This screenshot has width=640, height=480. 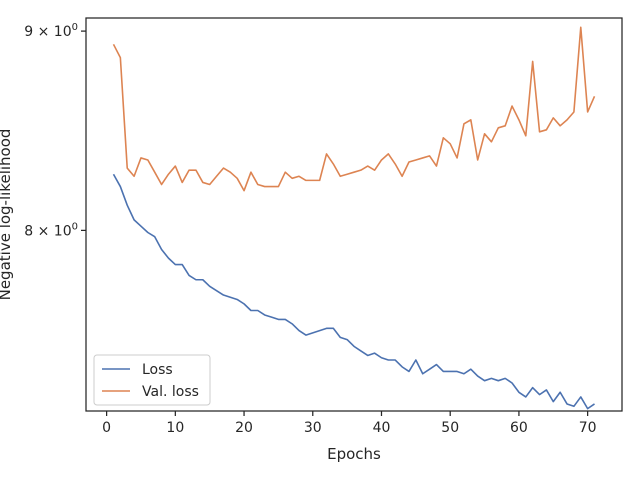 I want to click on y-tick-label: 8 × 100, so click(x=51, y=230).